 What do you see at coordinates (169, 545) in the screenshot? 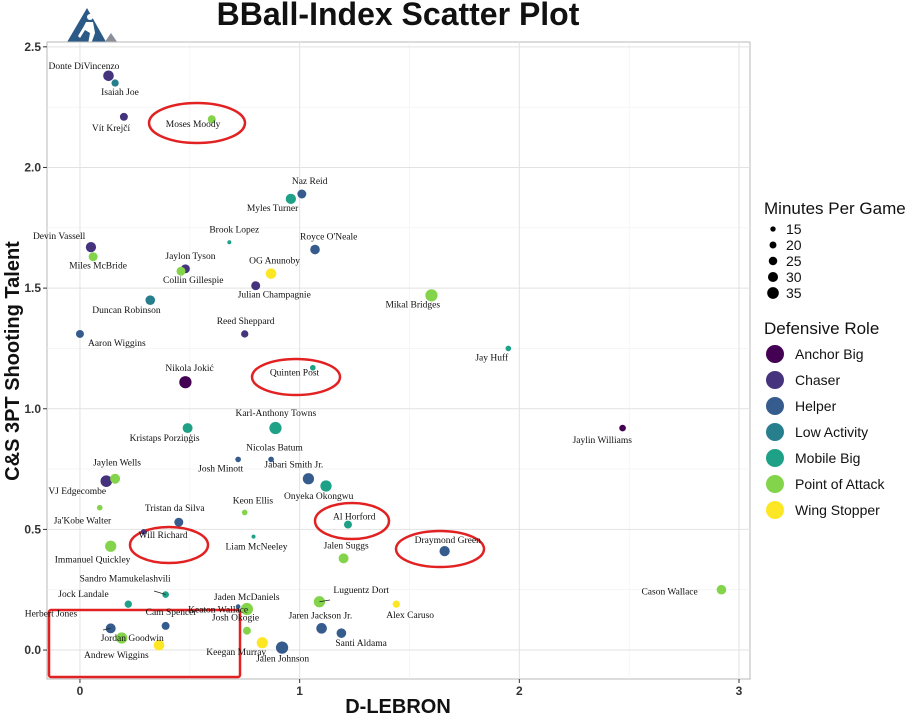
I see `highlight-will-richard` at bounding box center [169, 545].